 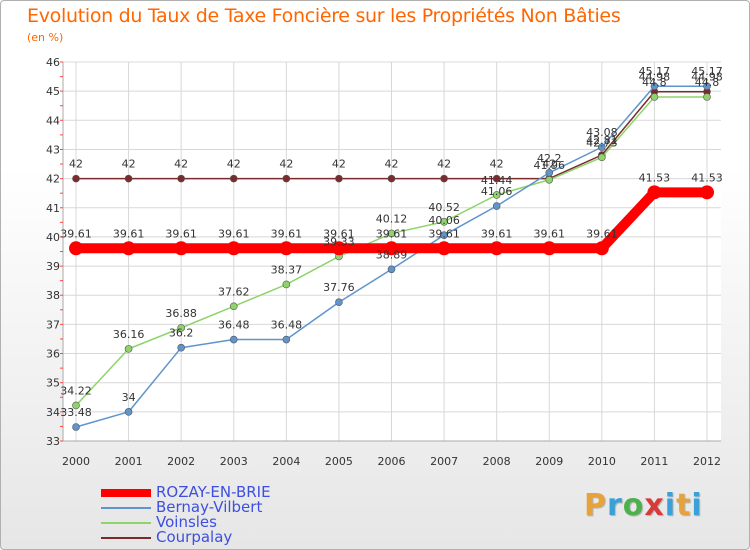 I want to click on logo-letter: r, so click(x=615, y=505).